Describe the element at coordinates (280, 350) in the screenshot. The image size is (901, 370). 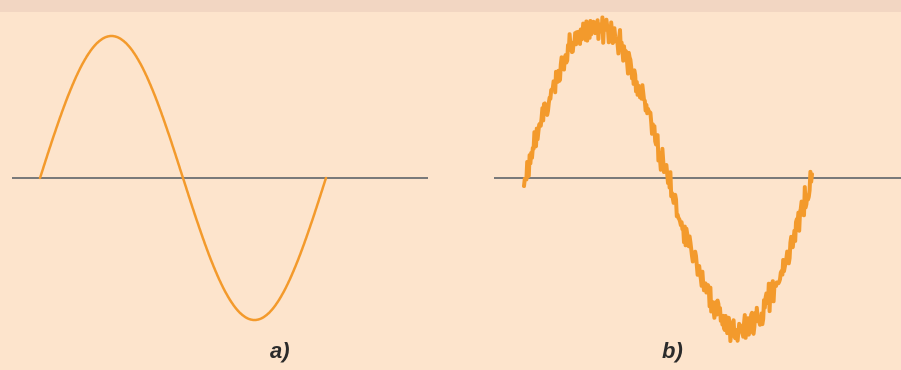
I see `panel-a-caption: a)` at that location.